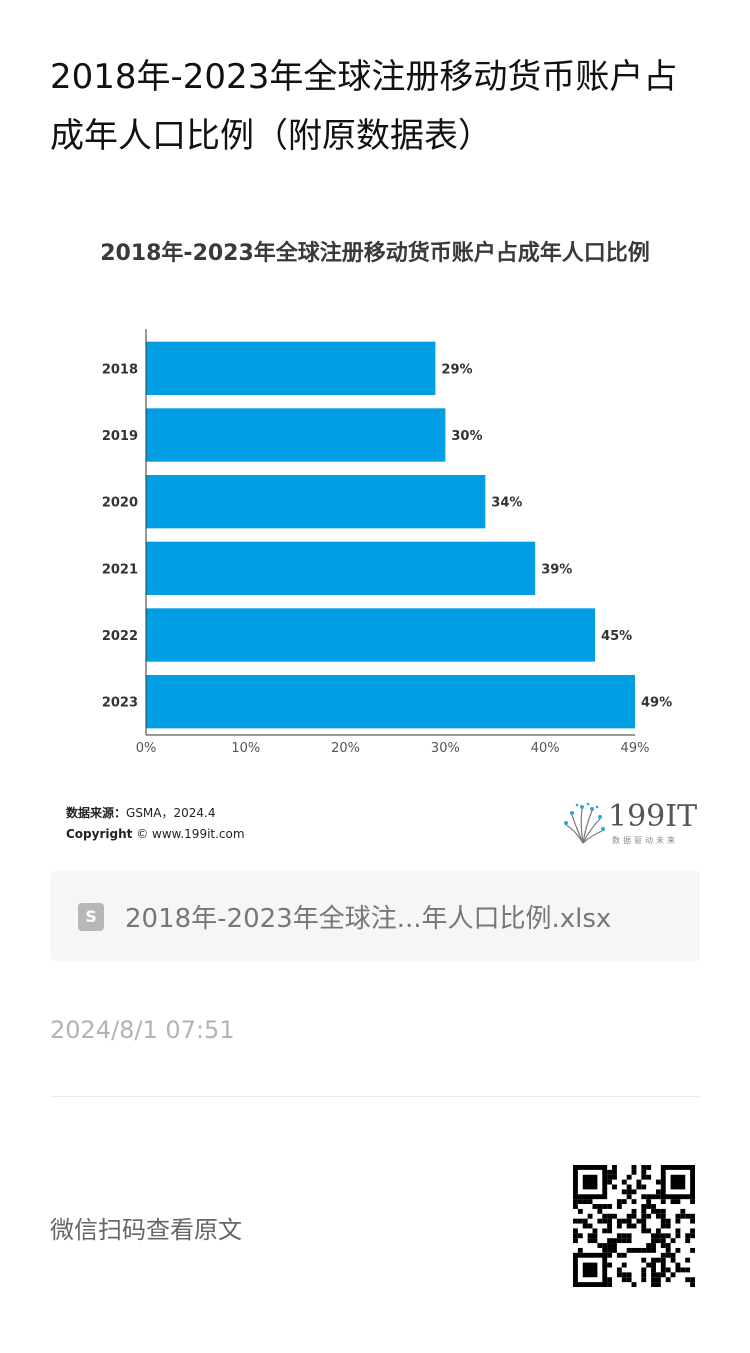 The width and height of the screenshot is (750, 1353). What do you see at coordinates (120, 369) in the screenshot?
I see `y-tick-label: 2018` at bounding box center [120, 369].